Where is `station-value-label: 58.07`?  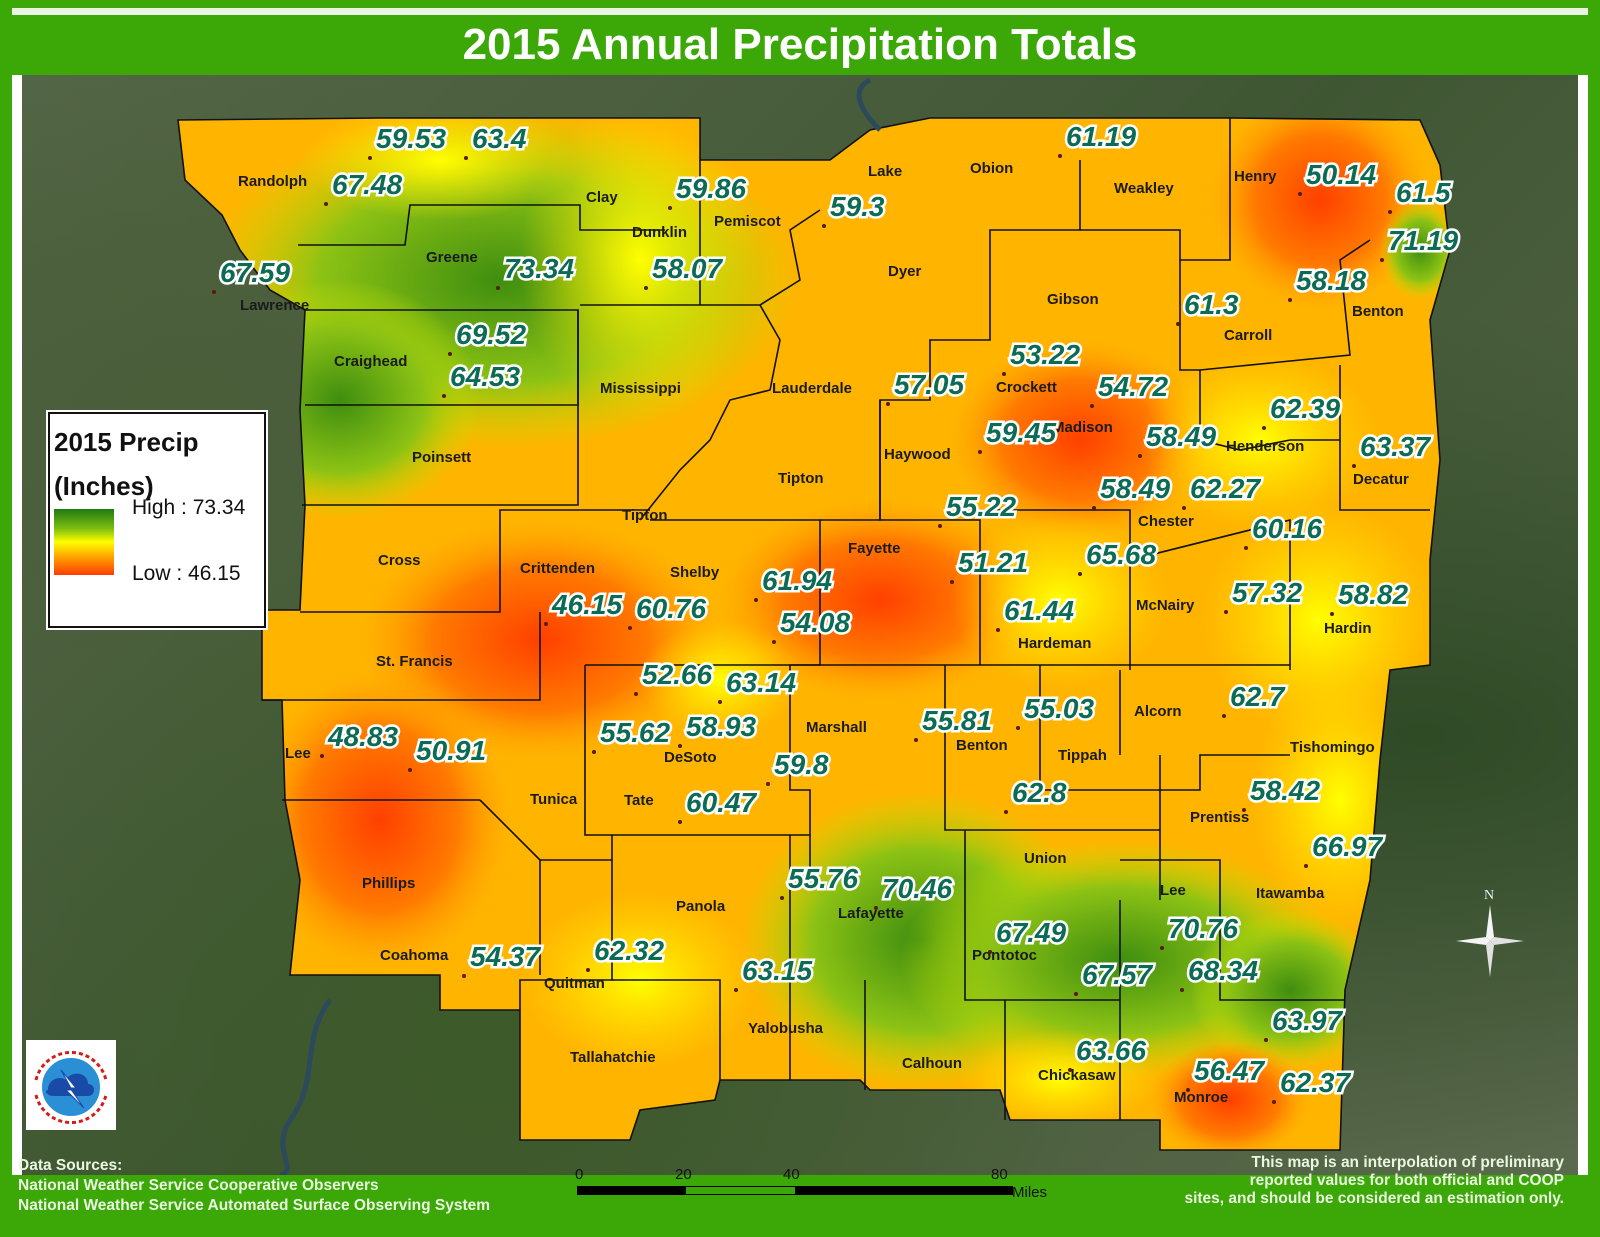 station-value-label: 58.07 is located at coordinates (687, 268).